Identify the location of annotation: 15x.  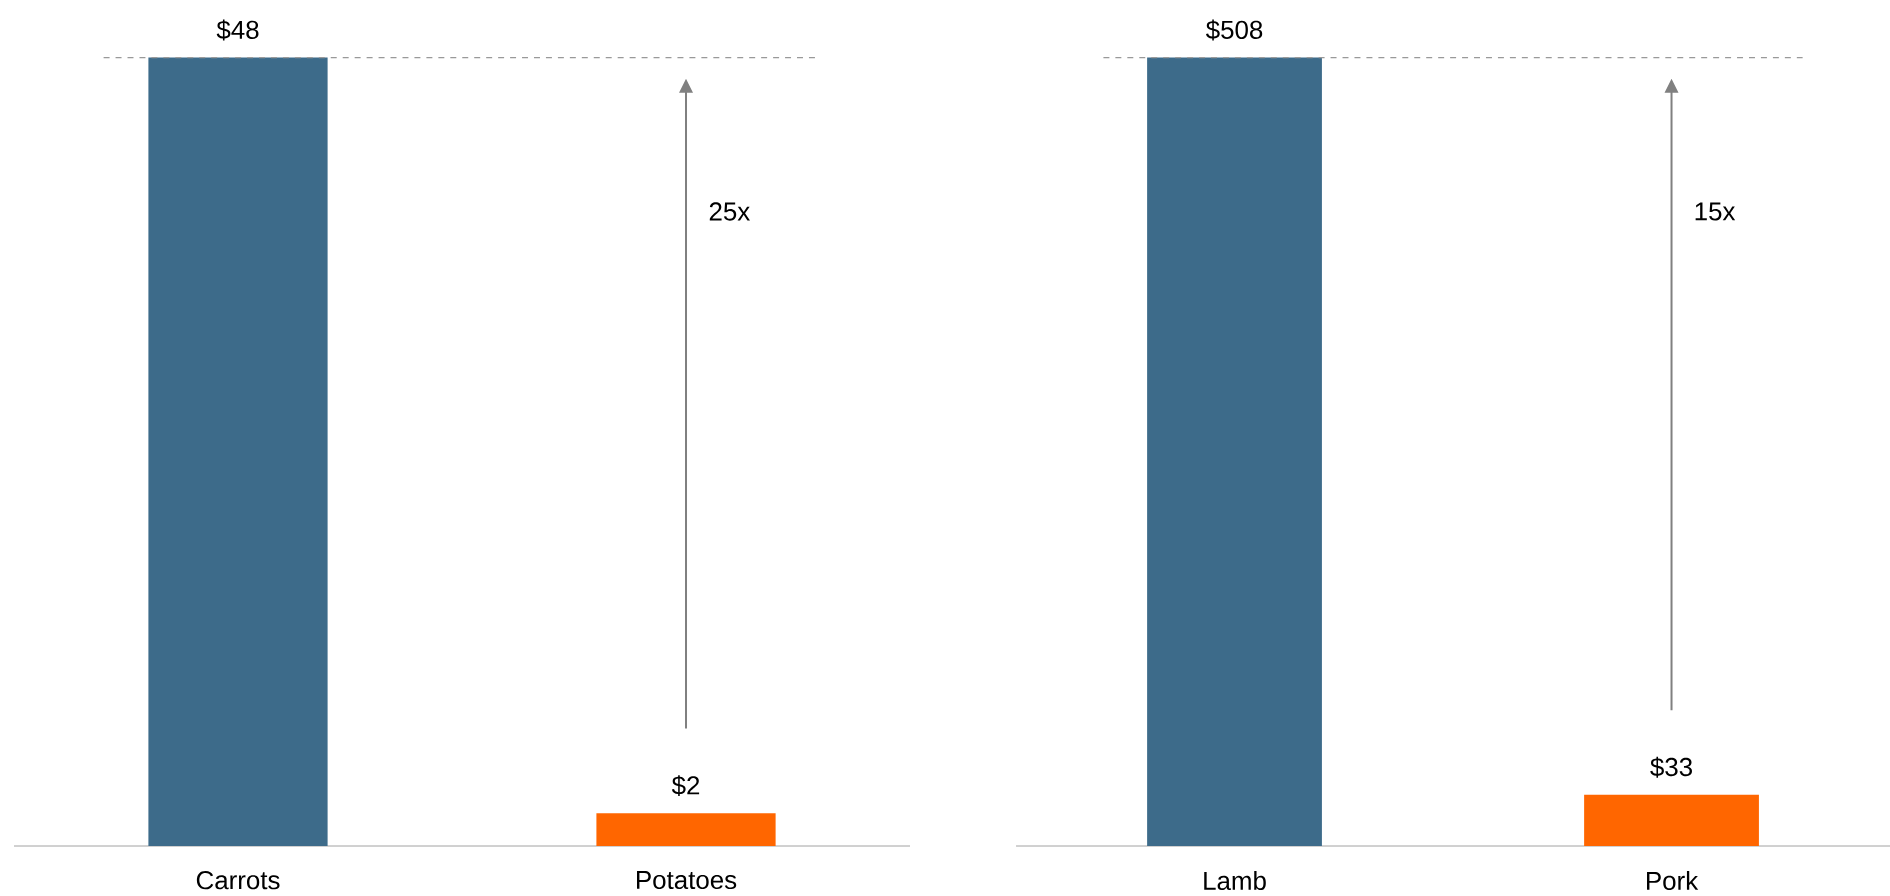
(1715, 211).